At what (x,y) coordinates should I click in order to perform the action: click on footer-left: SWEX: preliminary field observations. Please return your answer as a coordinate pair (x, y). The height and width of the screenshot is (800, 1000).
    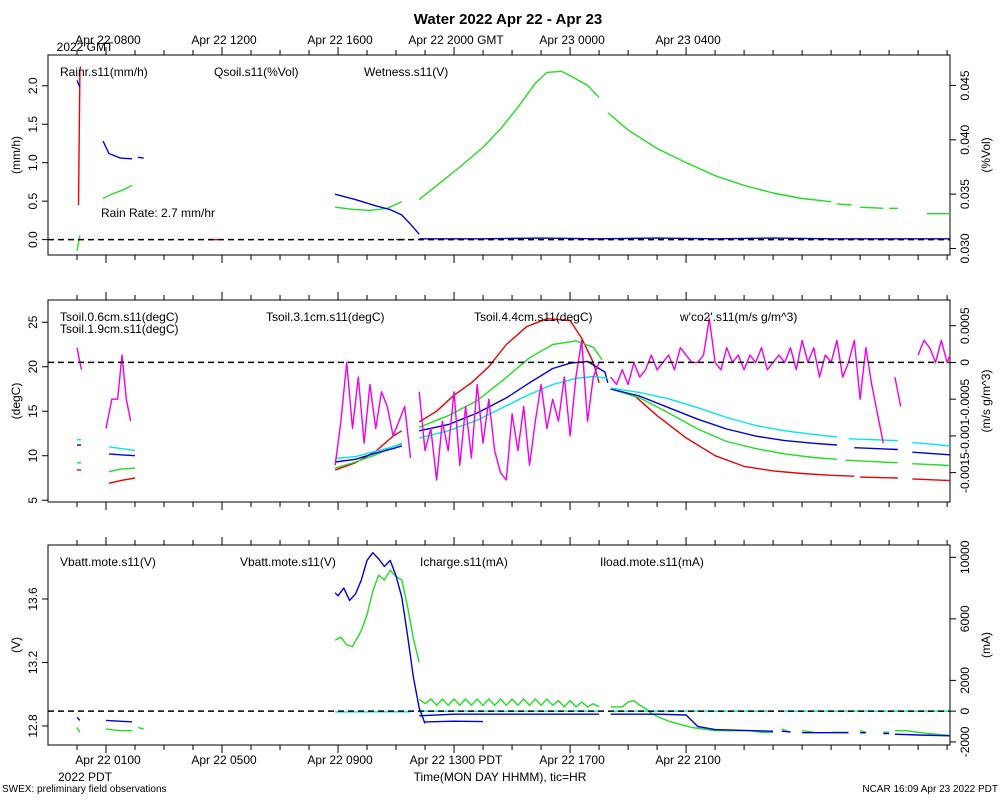
    Looking at the image, I should click on (84, 789).